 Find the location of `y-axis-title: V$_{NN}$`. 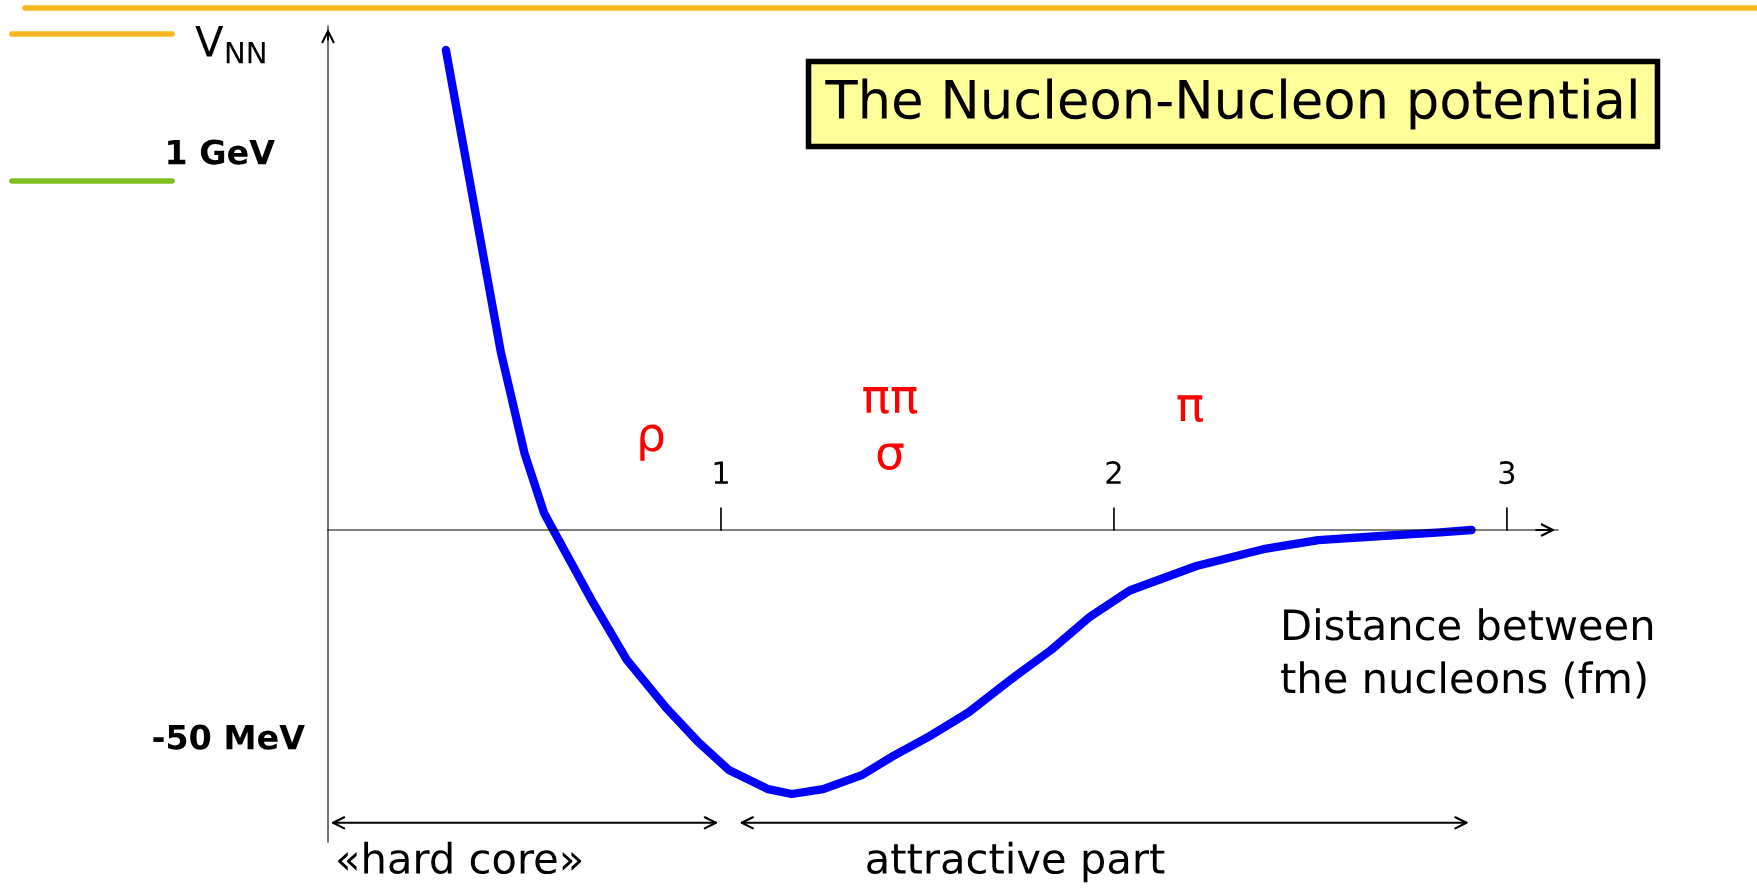

y-axis-title: V$_{NN}$ is located at coordinates (230, 45).